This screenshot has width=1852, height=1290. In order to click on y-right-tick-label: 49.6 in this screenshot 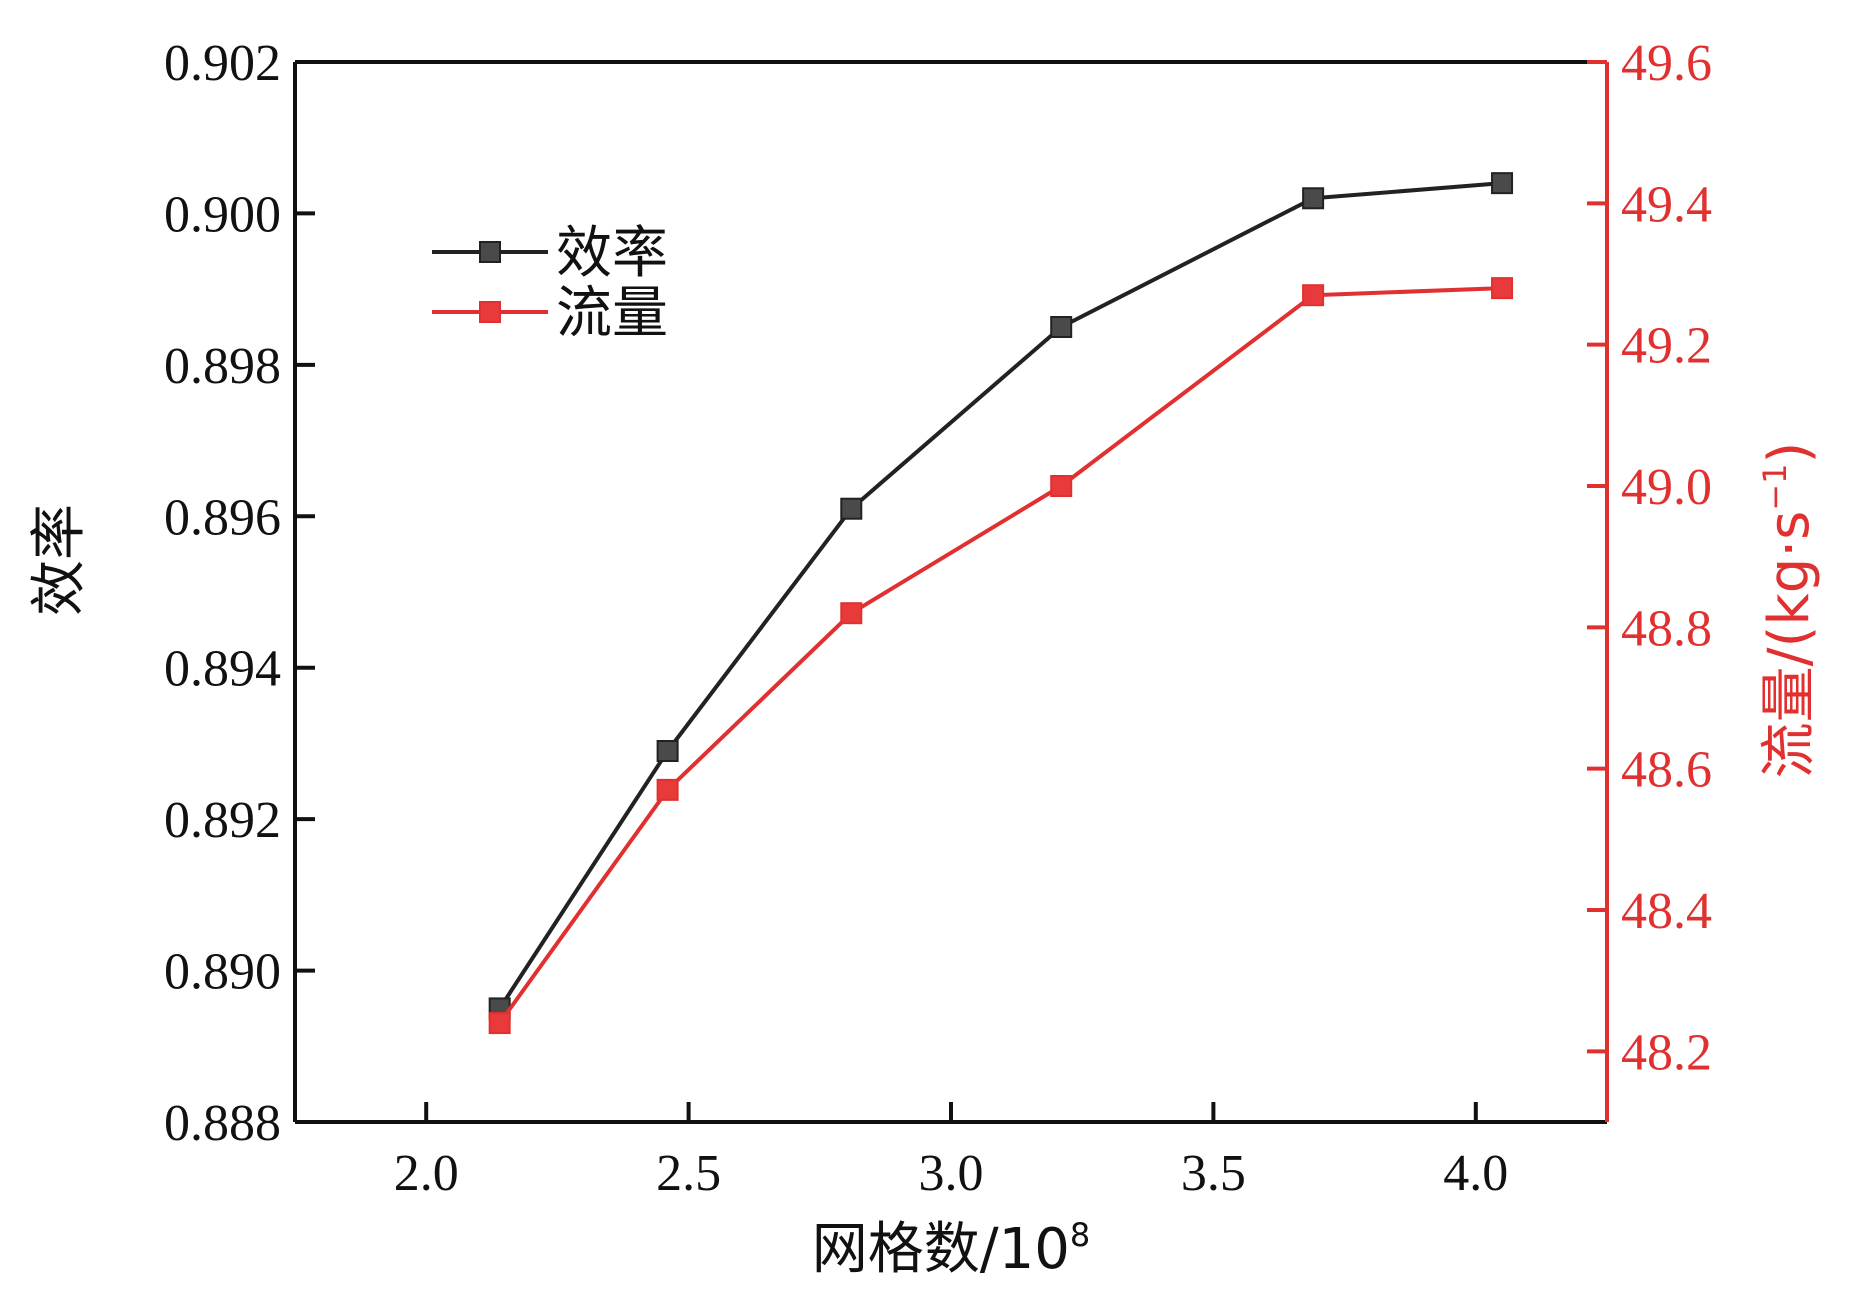, I will do `click(1666, 63)`.